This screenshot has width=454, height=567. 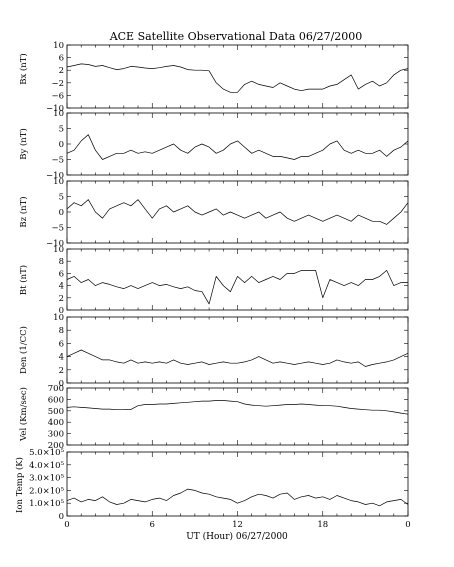 I want to click on ylabel-bz: Bz (nT), so click(x=23, y=211).